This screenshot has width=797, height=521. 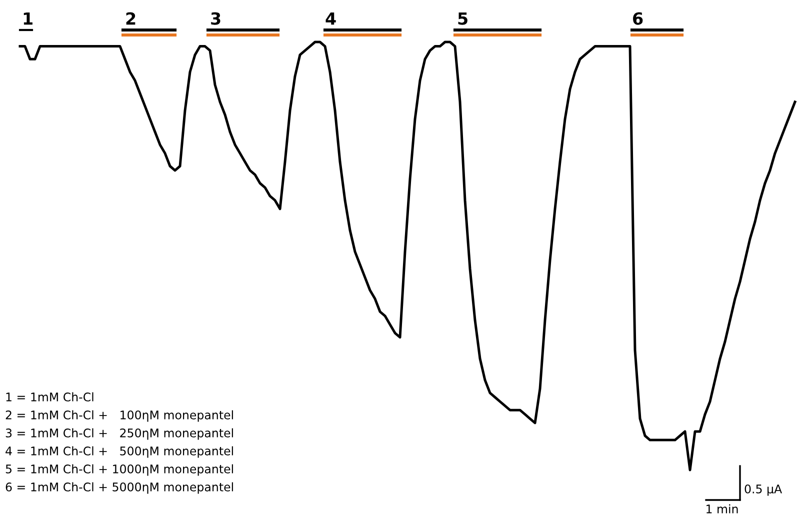 What do you see at coordinates (28, 18) in the screenshot?
I see `text: 1` at bounding box center [28, 18].